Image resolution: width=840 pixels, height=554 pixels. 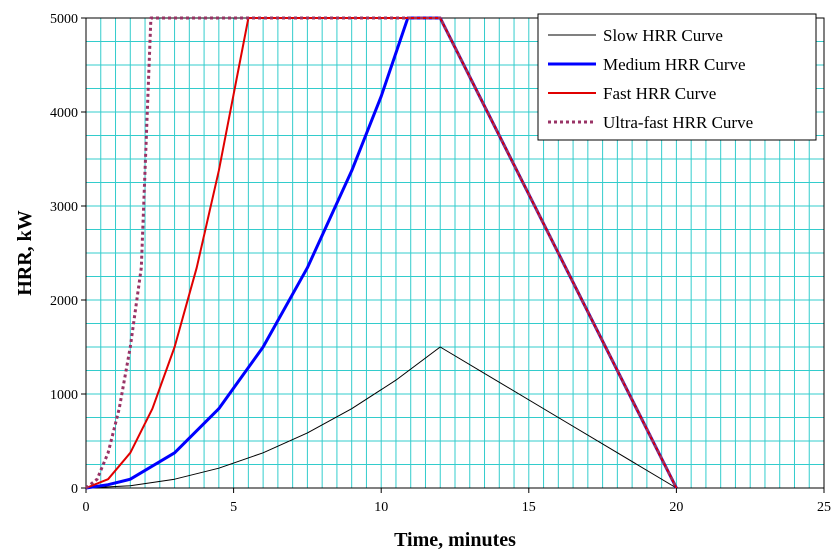 I want to click on x-tick-label: 5, so click(x=233, y=507).